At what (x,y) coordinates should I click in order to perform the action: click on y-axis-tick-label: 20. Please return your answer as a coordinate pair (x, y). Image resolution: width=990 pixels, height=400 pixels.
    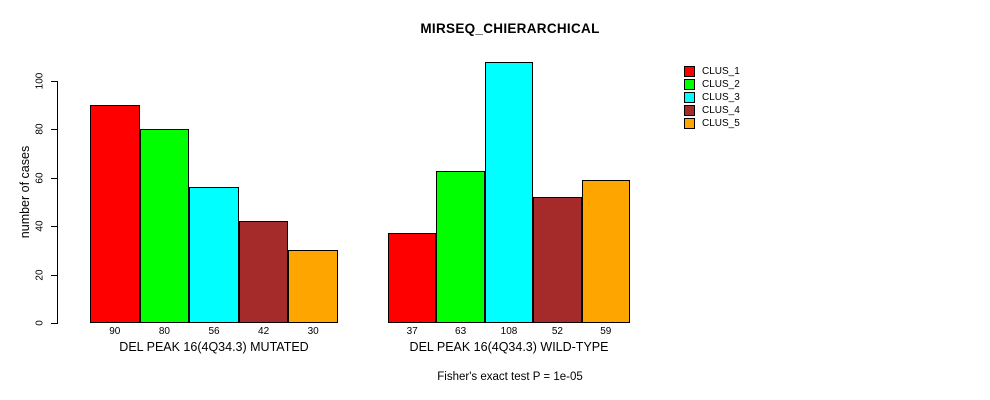
    Looking at the image, I should click on (40, 275).